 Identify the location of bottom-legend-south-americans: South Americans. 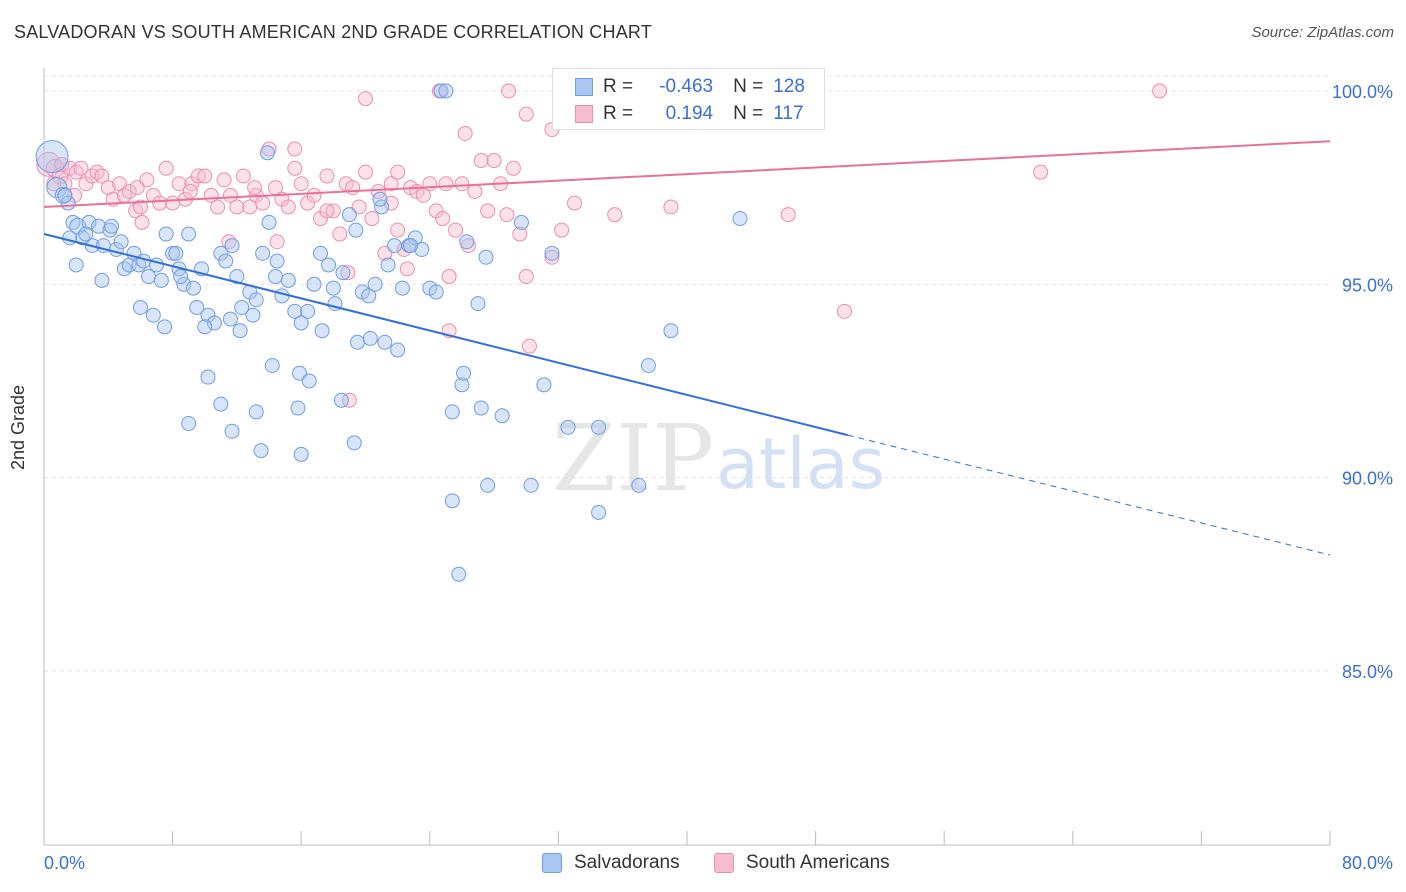
(802, 863).